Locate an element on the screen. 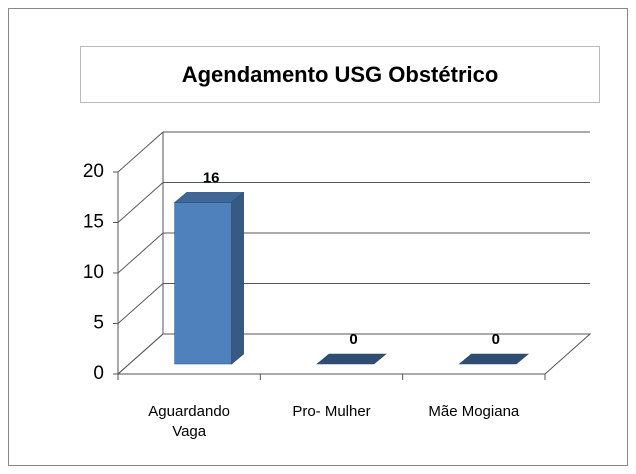  bar-side is located at coordinates (237, 278).